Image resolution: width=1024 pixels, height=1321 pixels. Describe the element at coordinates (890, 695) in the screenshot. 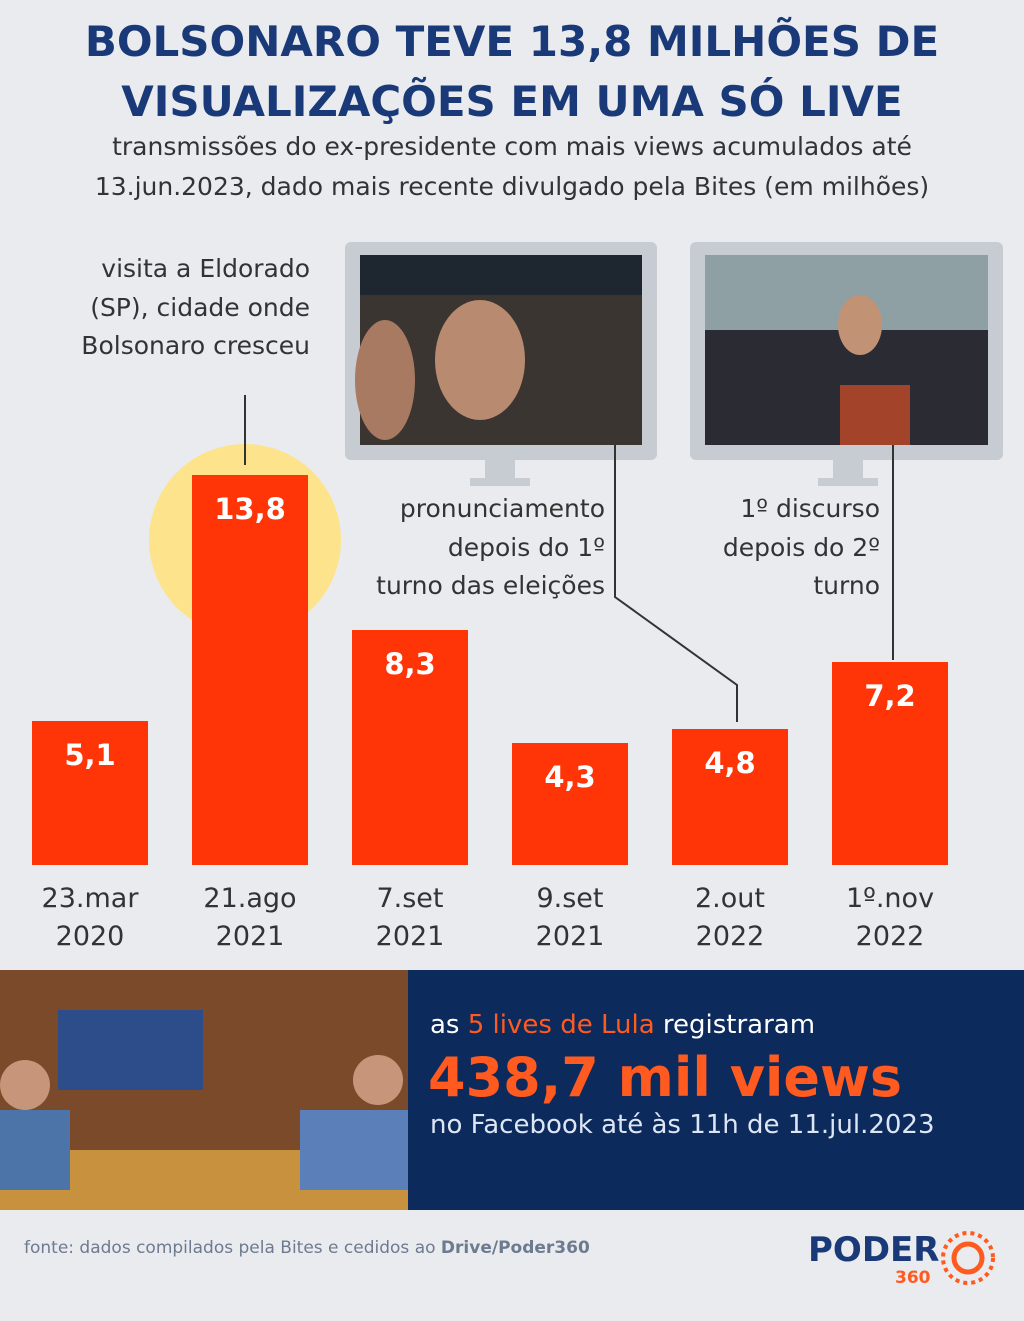

I see `value-label: 7,2` at that location.